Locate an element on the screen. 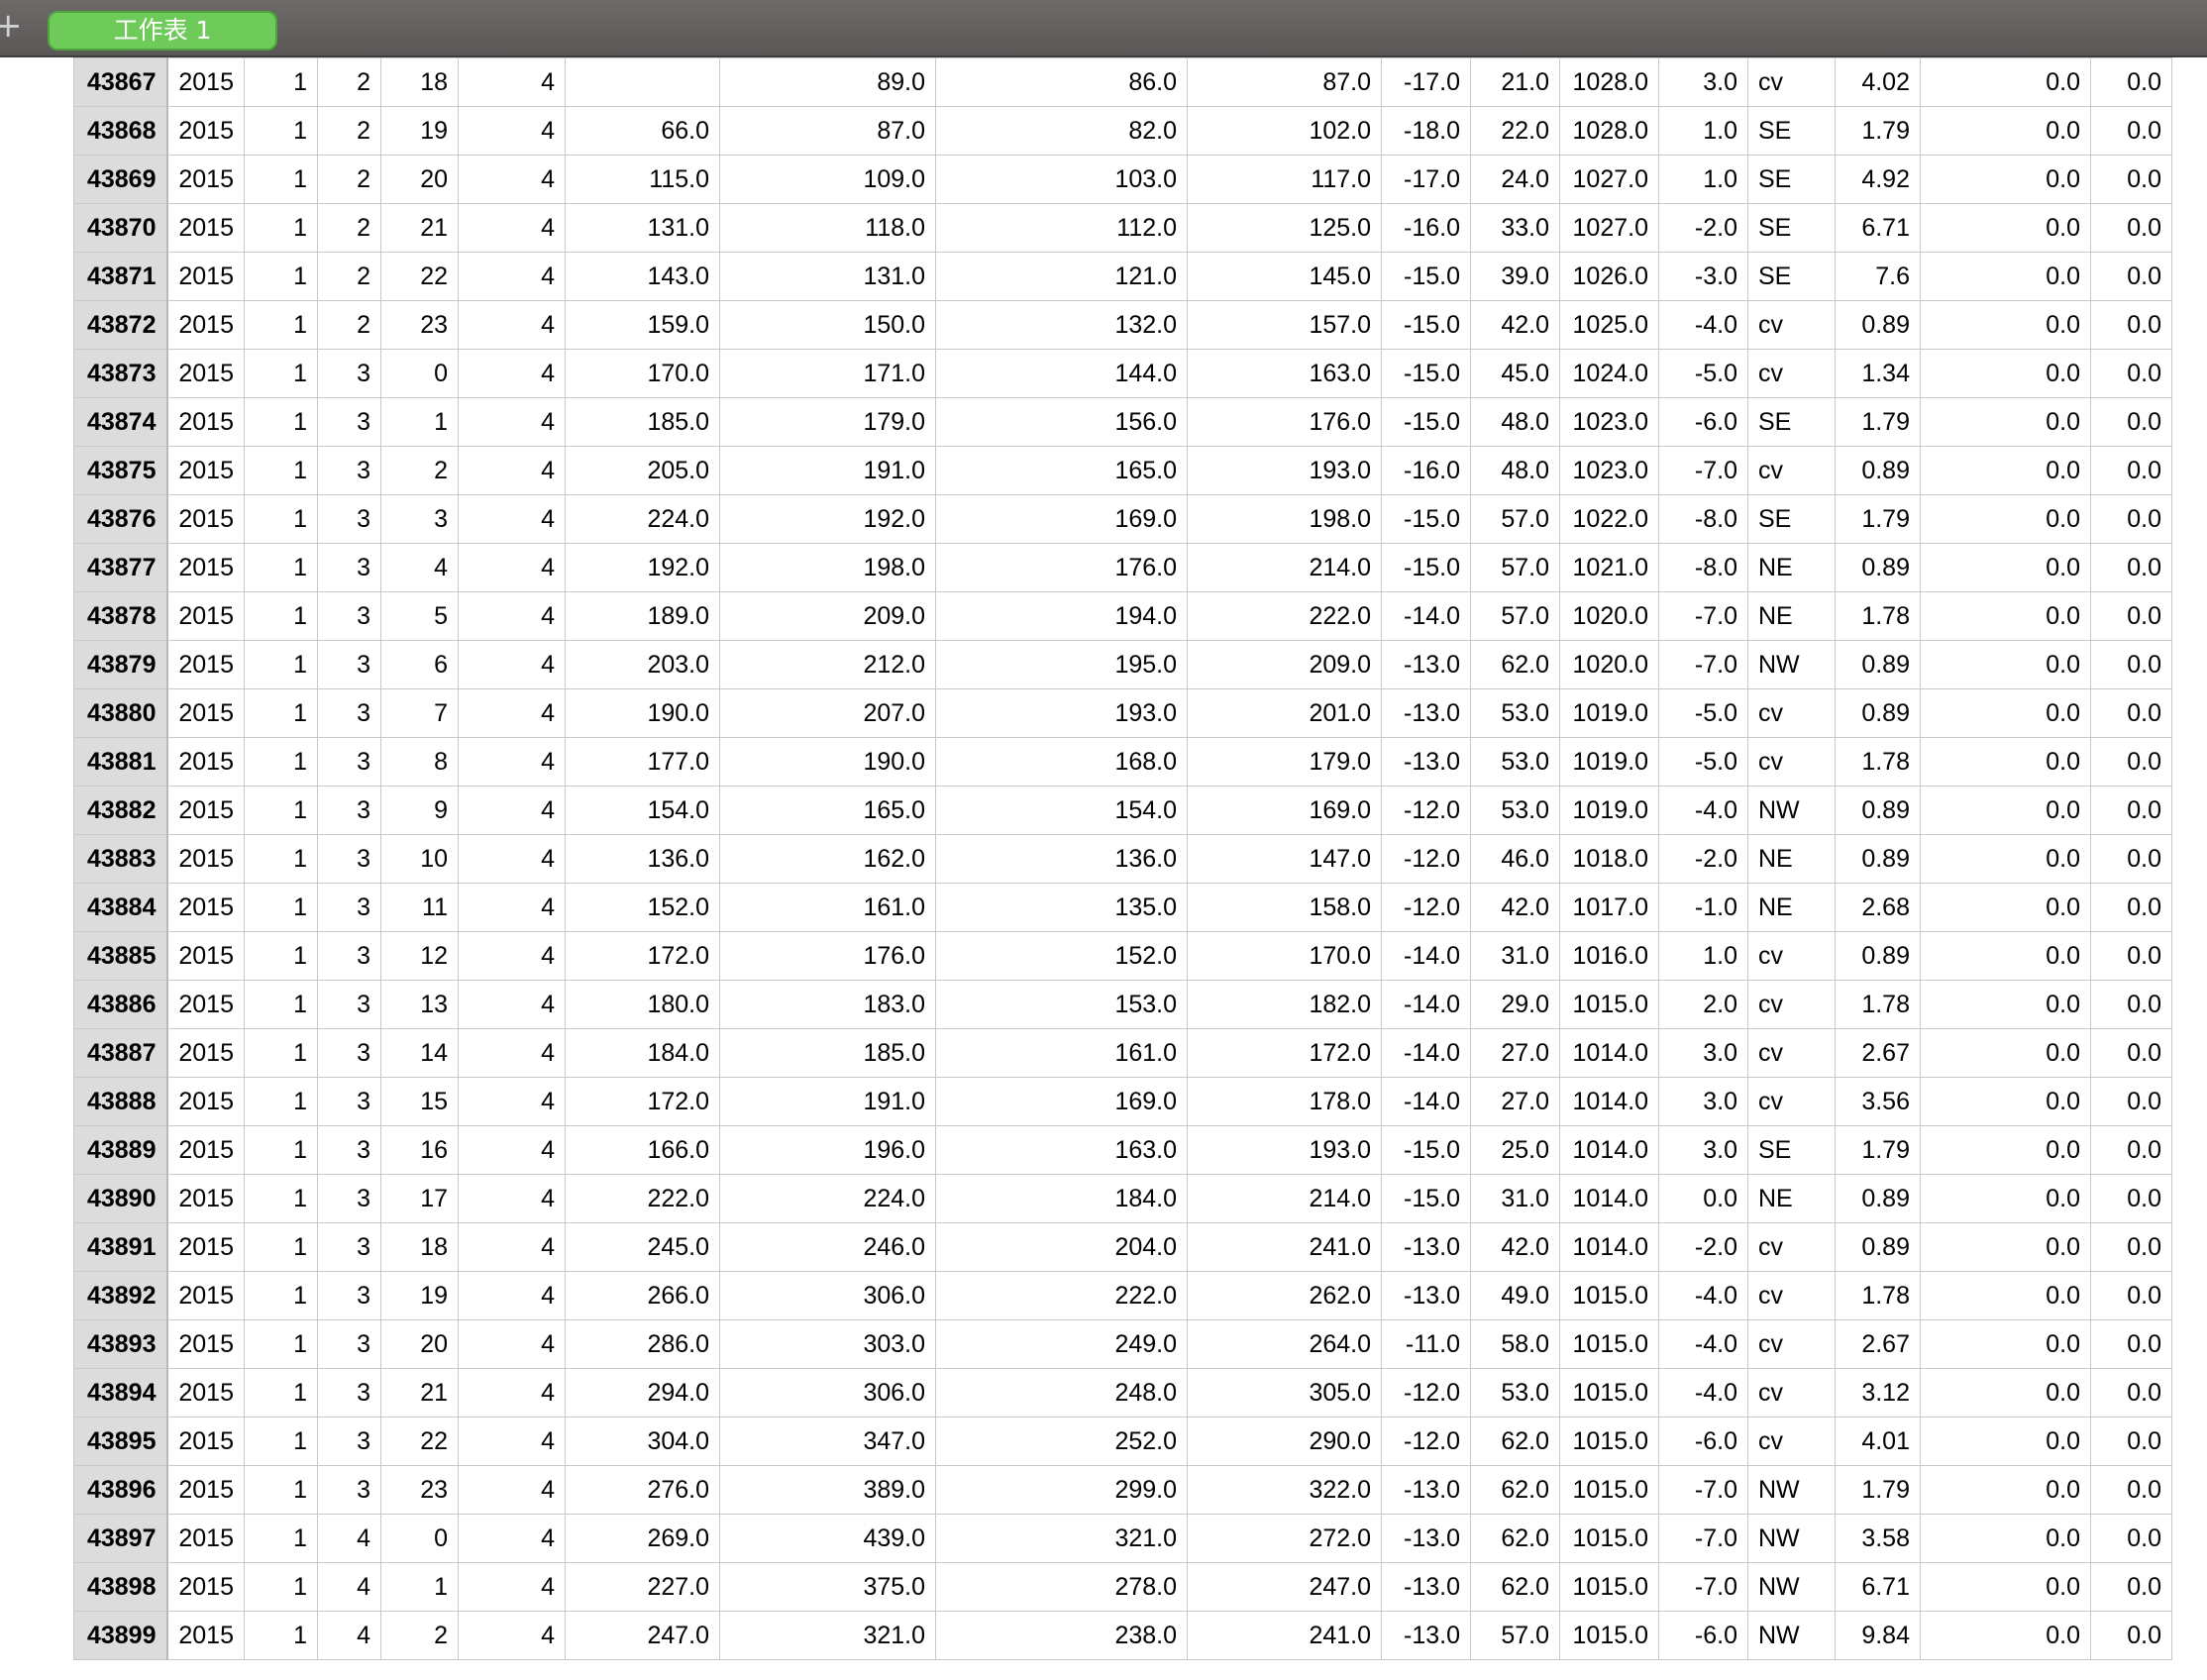  table-cell: 2 is located at coordinates (420, 470).